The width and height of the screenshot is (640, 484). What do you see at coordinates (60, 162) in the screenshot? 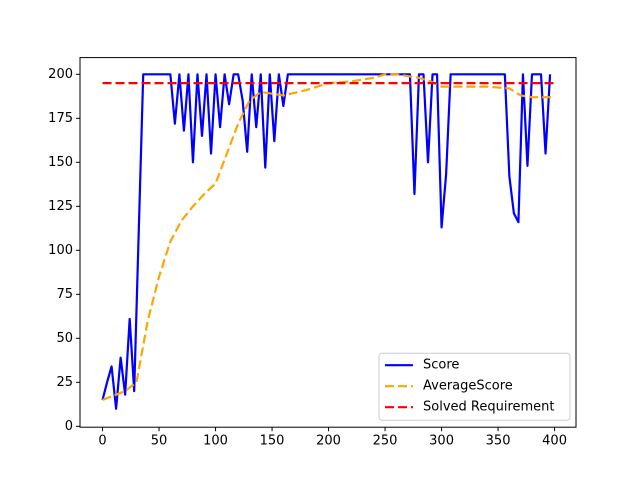
I see `y-tick-label: 150` at bounding box center [60, 162].